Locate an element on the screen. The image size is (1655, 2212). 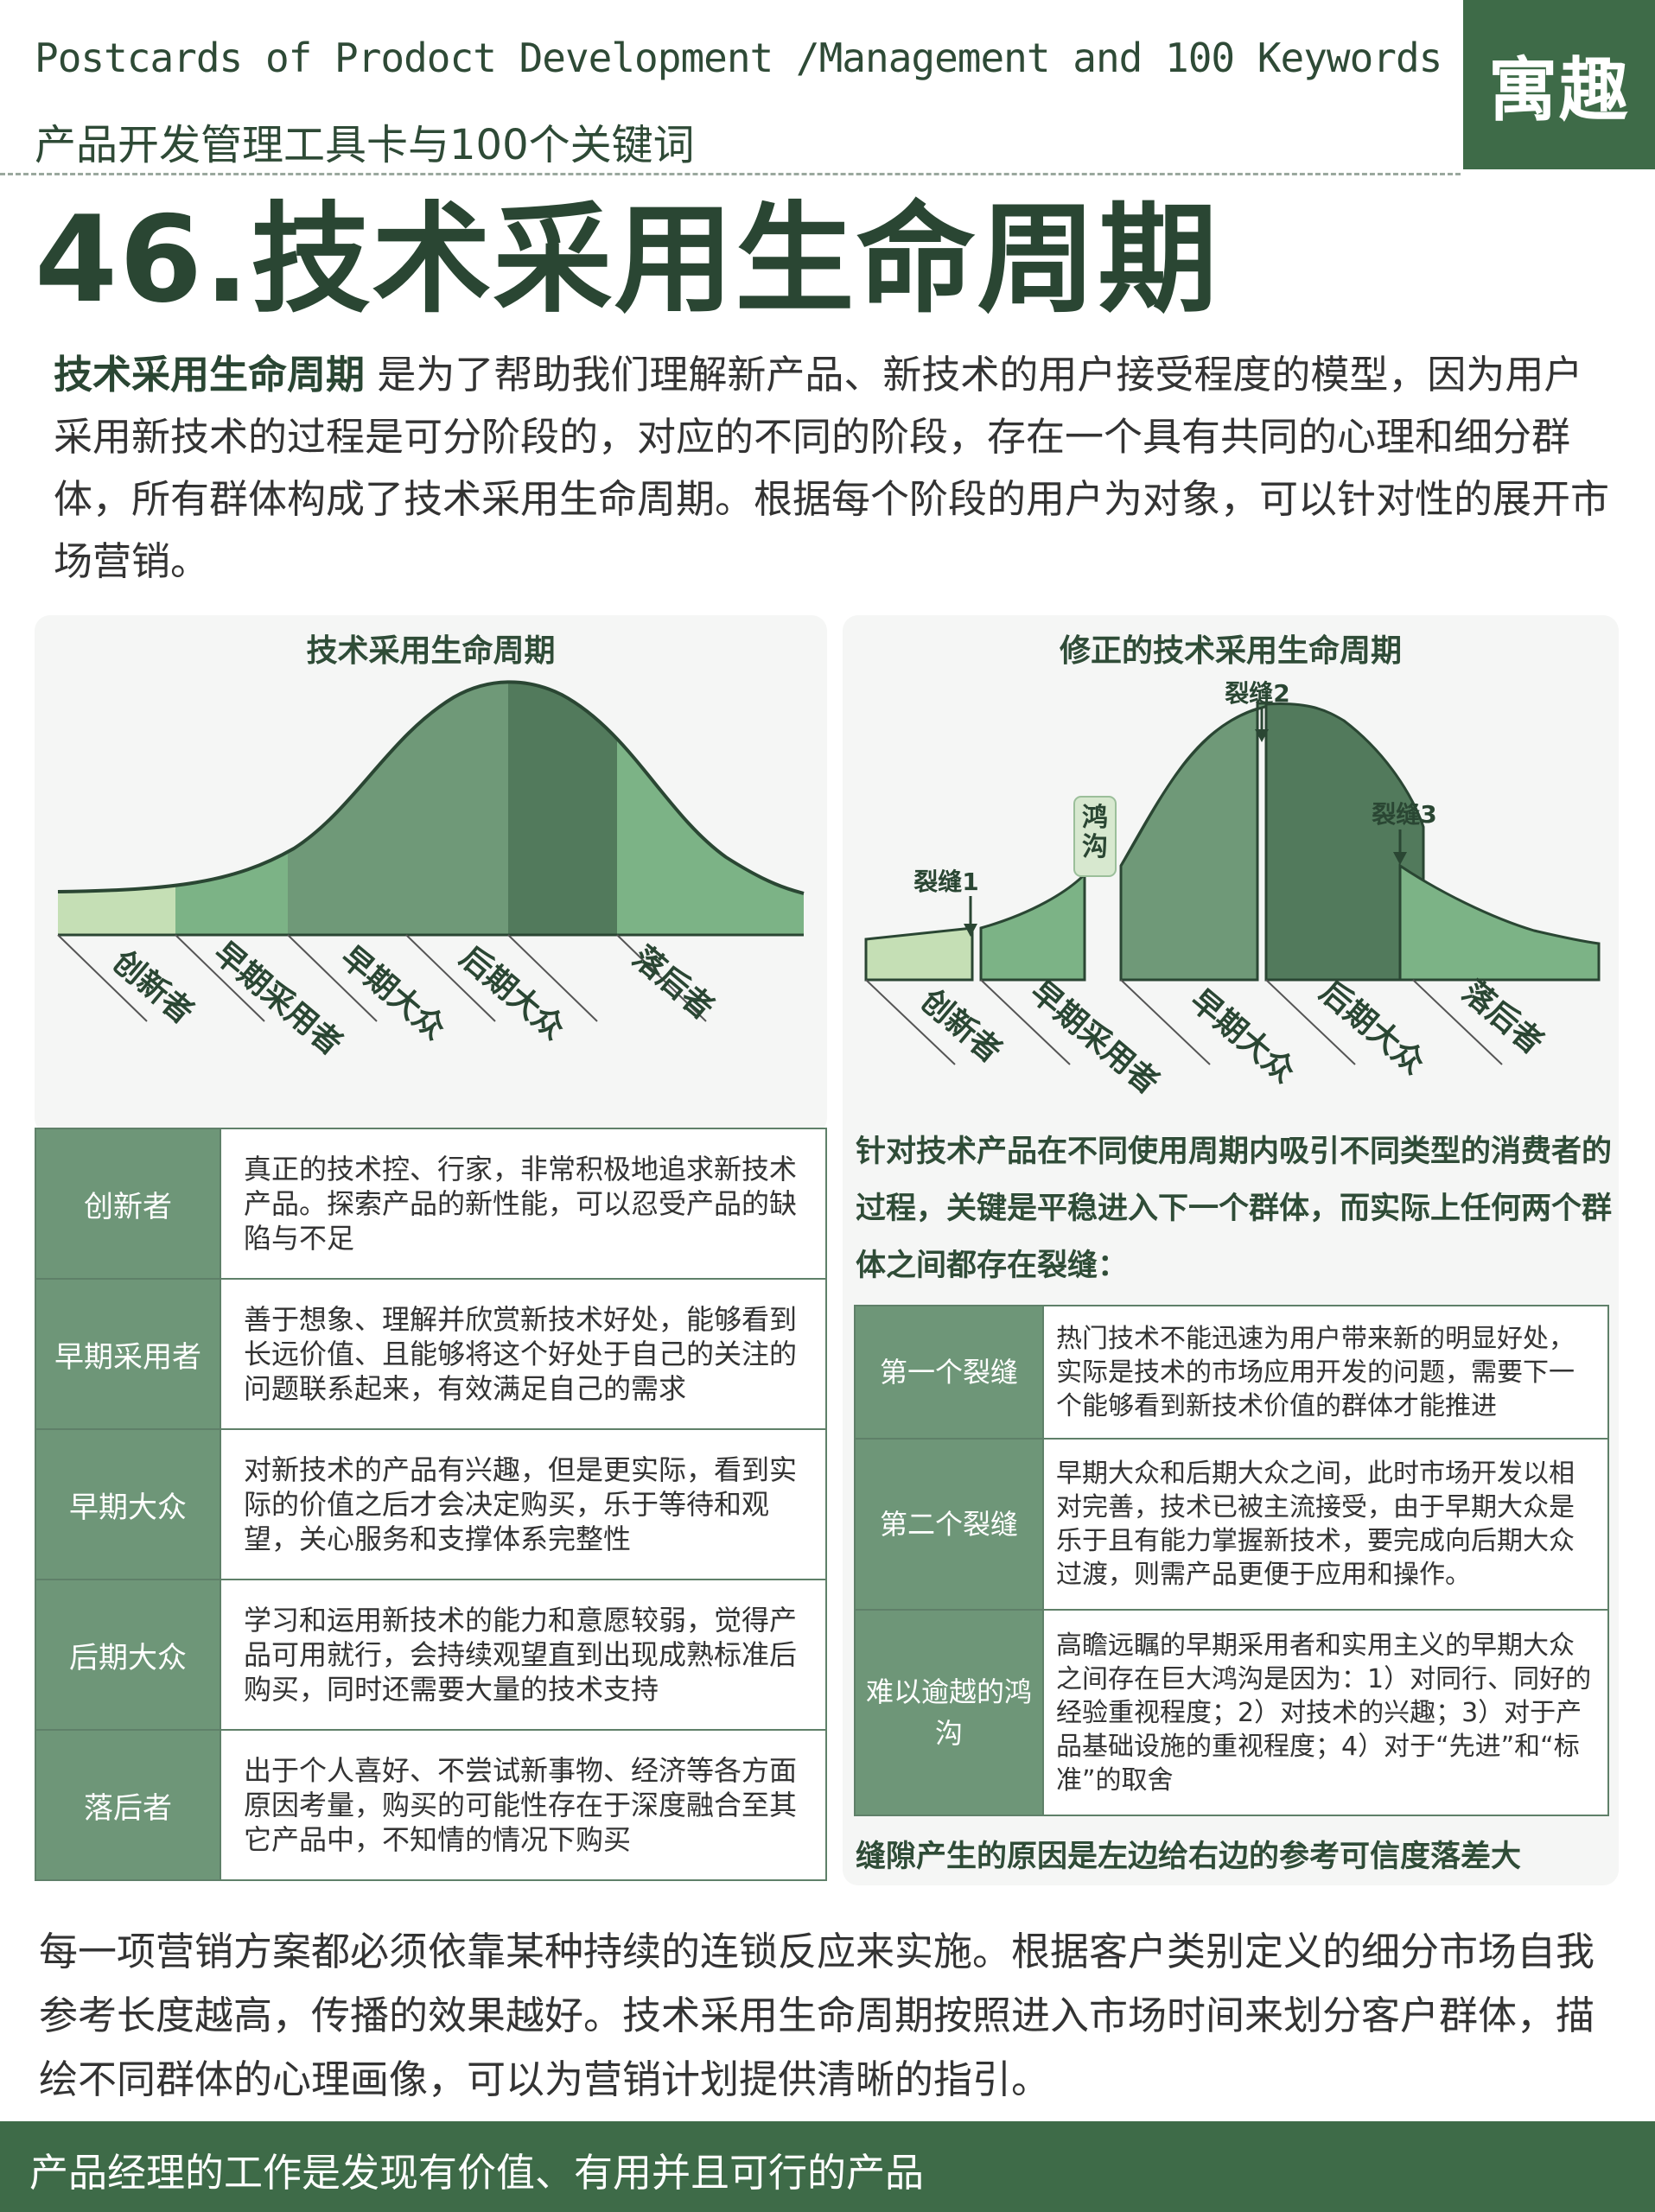
intro-term: 技术采用生命周期 is located at coordinates (210, 374).